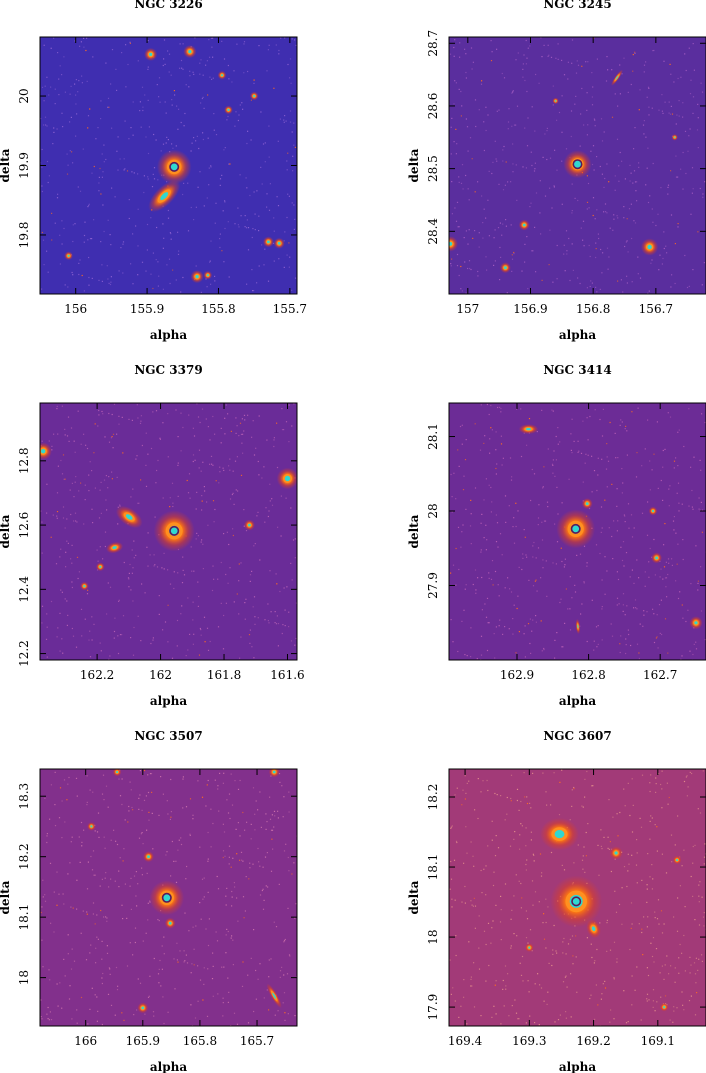 This screenshot has height=1073, width=706. Describe the element at coordinates (656, 309) in the screenshot. I see `x-tick-label: 156.7` at that location.